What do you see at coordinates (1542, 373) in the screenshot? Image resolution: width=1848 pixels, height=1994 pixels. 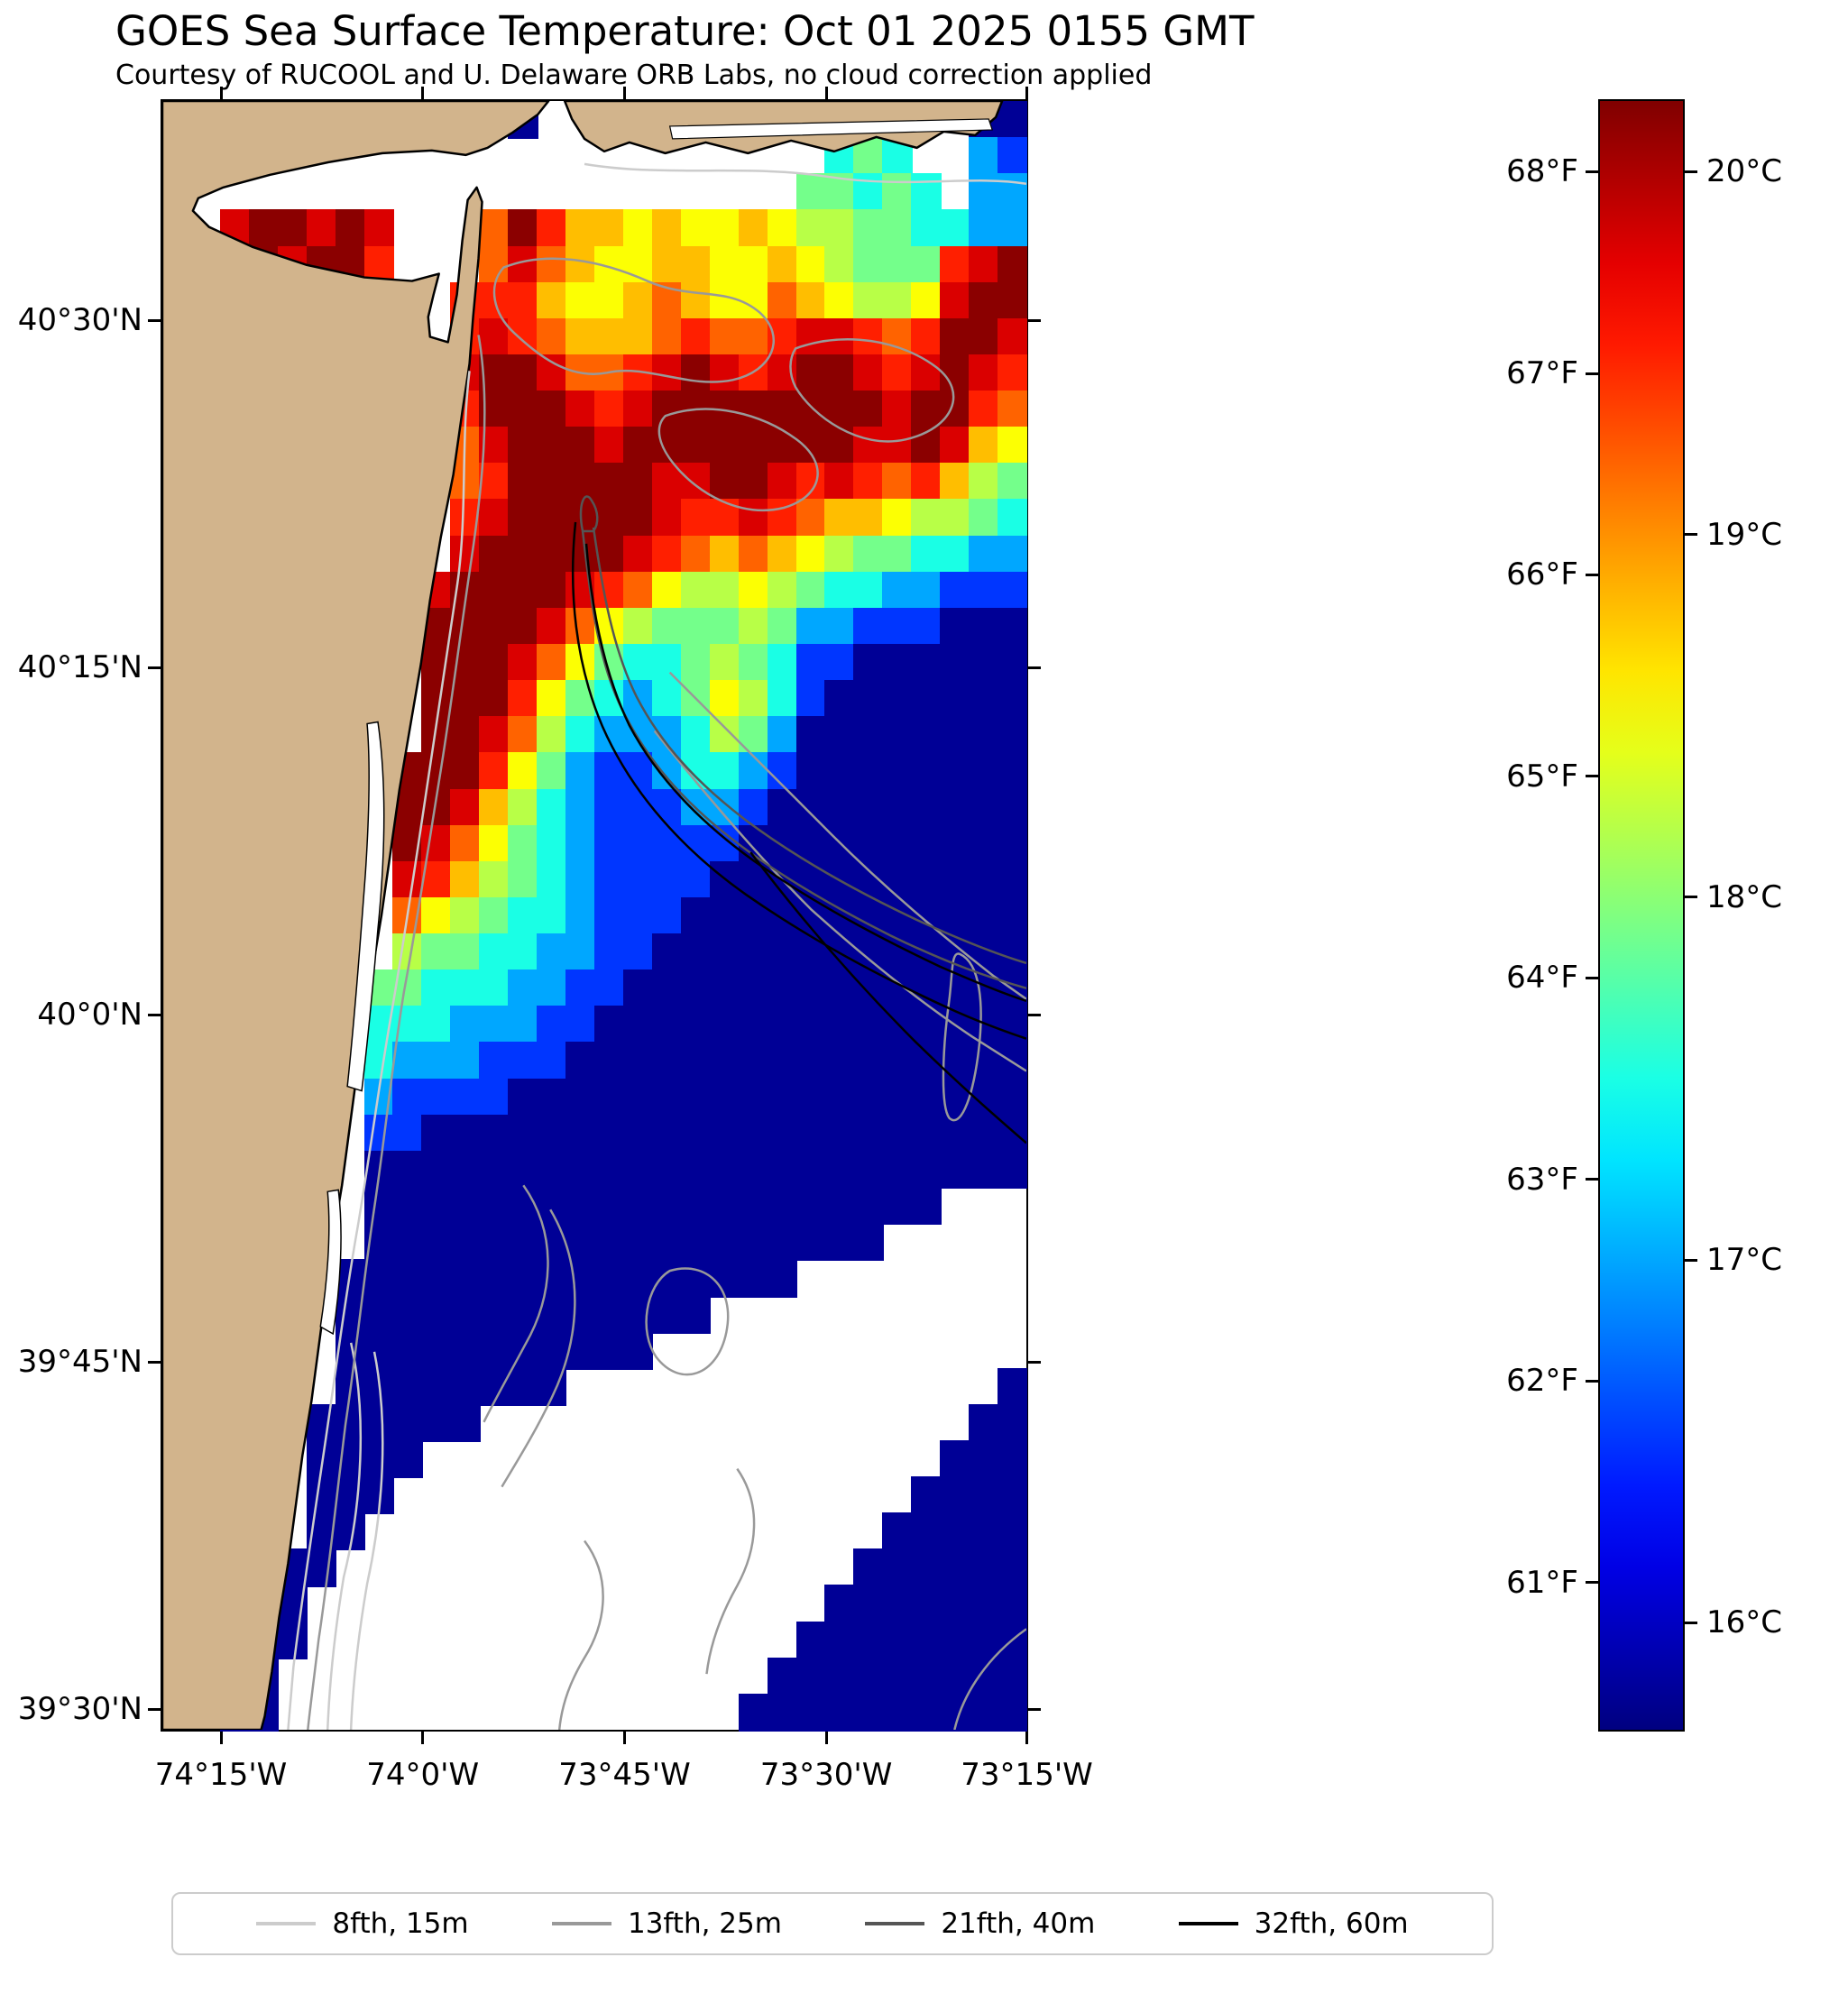 I see `fahrenheit-tick-label: 67°F` at bounding box center [1542, 373].